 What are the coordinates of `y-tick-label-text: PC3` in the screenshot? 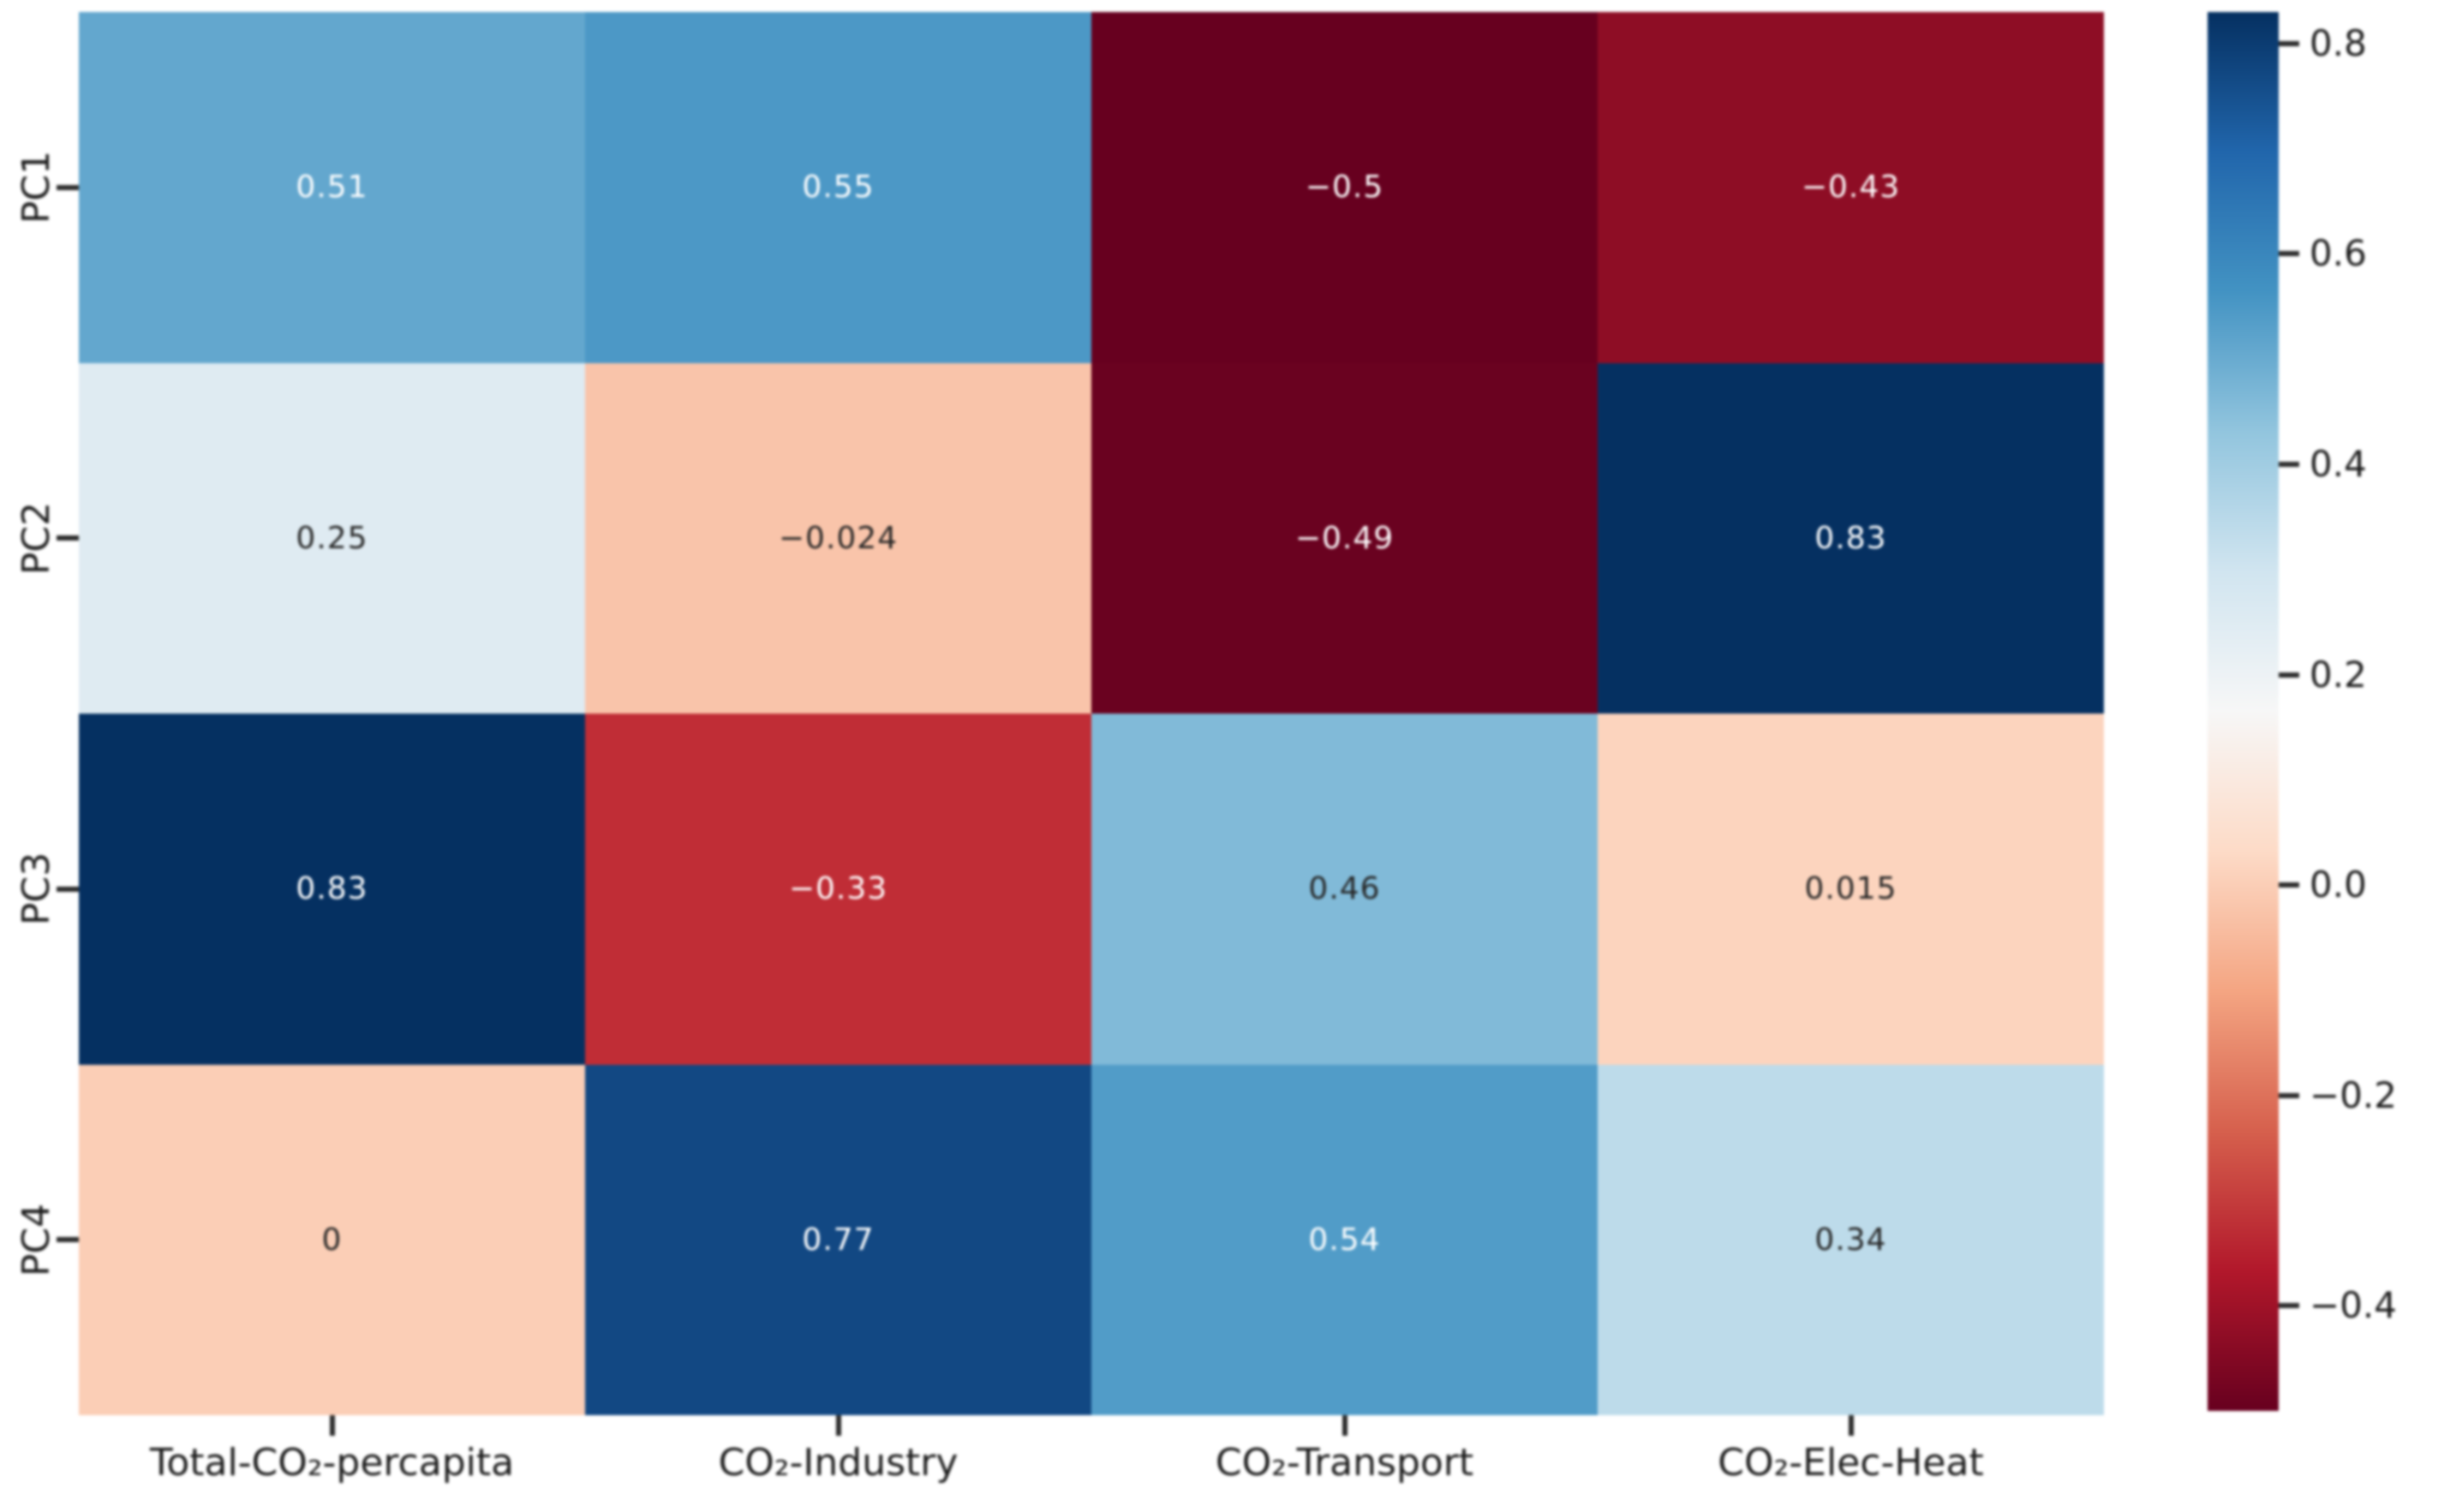 It's located at (37, 889).